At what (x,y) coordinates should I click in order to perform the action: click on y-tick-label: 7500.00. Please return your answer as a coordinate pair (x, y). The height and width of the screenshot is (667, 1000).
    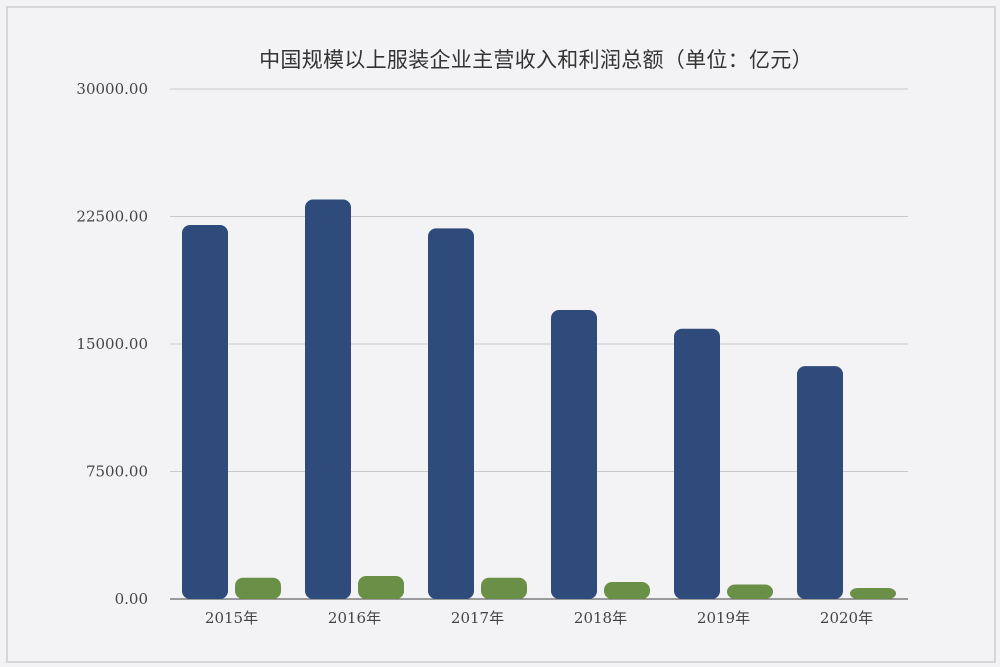
    Looking at the image, I should click on (117, 472).